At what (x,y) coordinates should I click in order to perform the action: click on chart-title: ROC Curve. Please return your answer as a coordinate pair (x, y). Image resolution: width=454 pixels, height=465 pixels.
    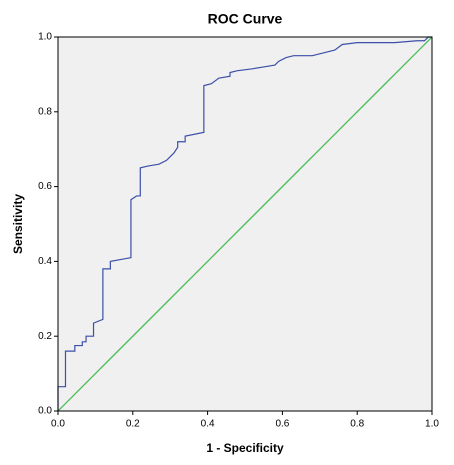
    Looking at the image, I should click on (245, 19).